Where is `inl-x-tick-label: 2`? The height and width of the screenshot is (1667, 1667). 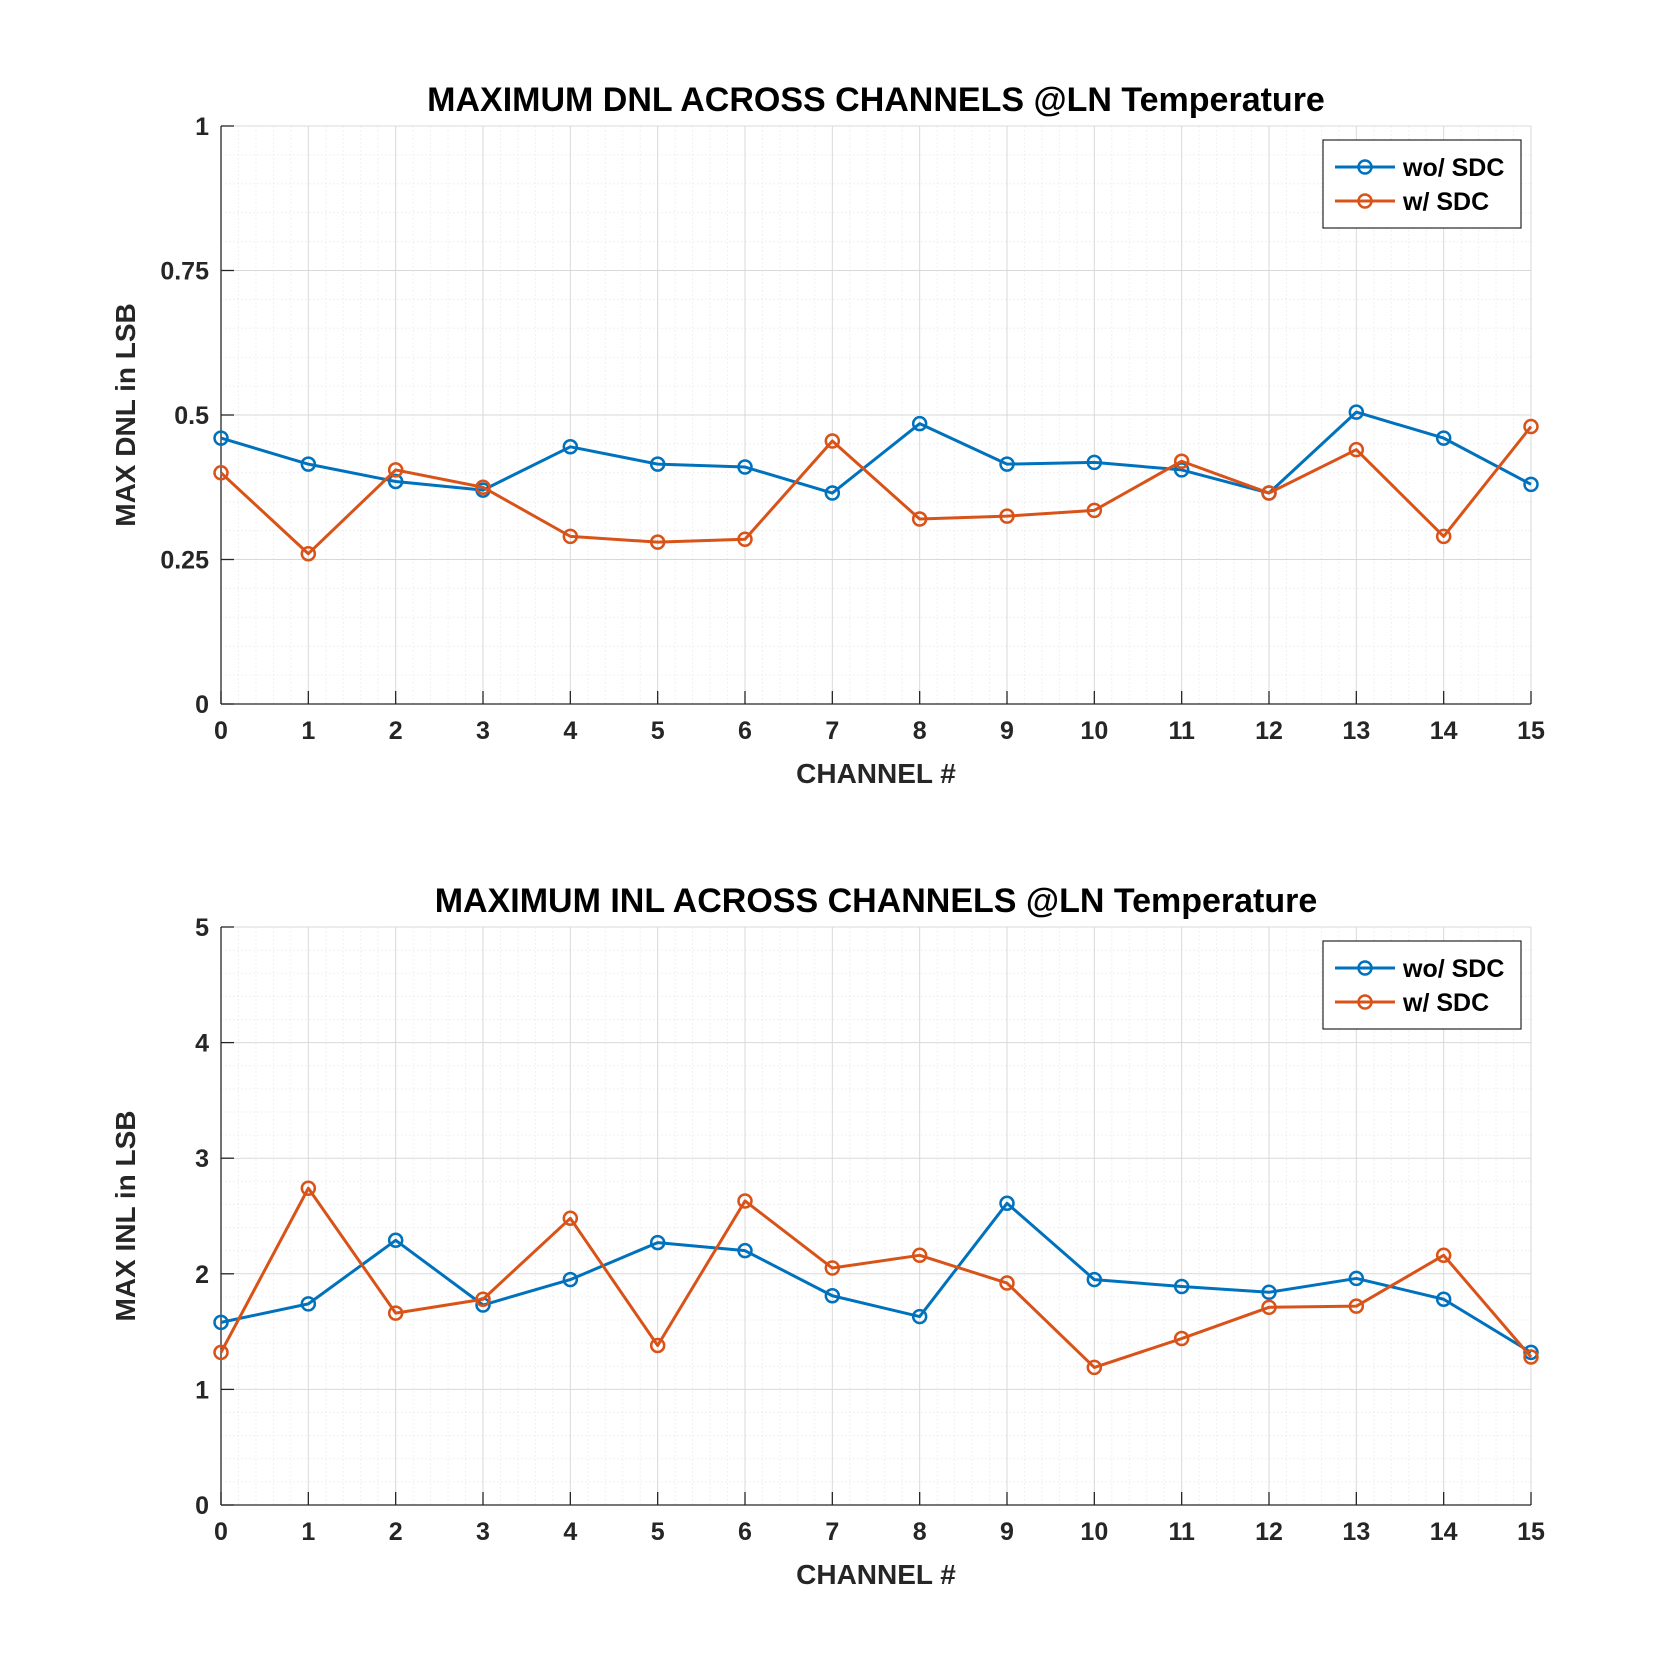 inl-x-tick-label: 2 is located at coordinates (396, 1532).